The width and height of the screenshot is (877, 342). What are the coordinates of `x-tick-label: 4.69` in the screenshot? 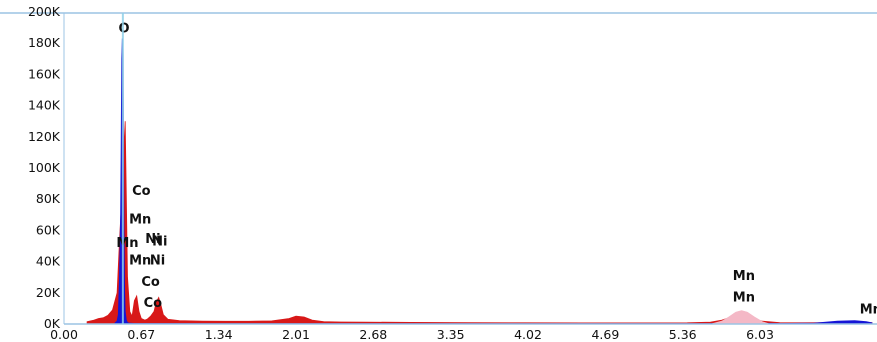 It's located at (605, 334).